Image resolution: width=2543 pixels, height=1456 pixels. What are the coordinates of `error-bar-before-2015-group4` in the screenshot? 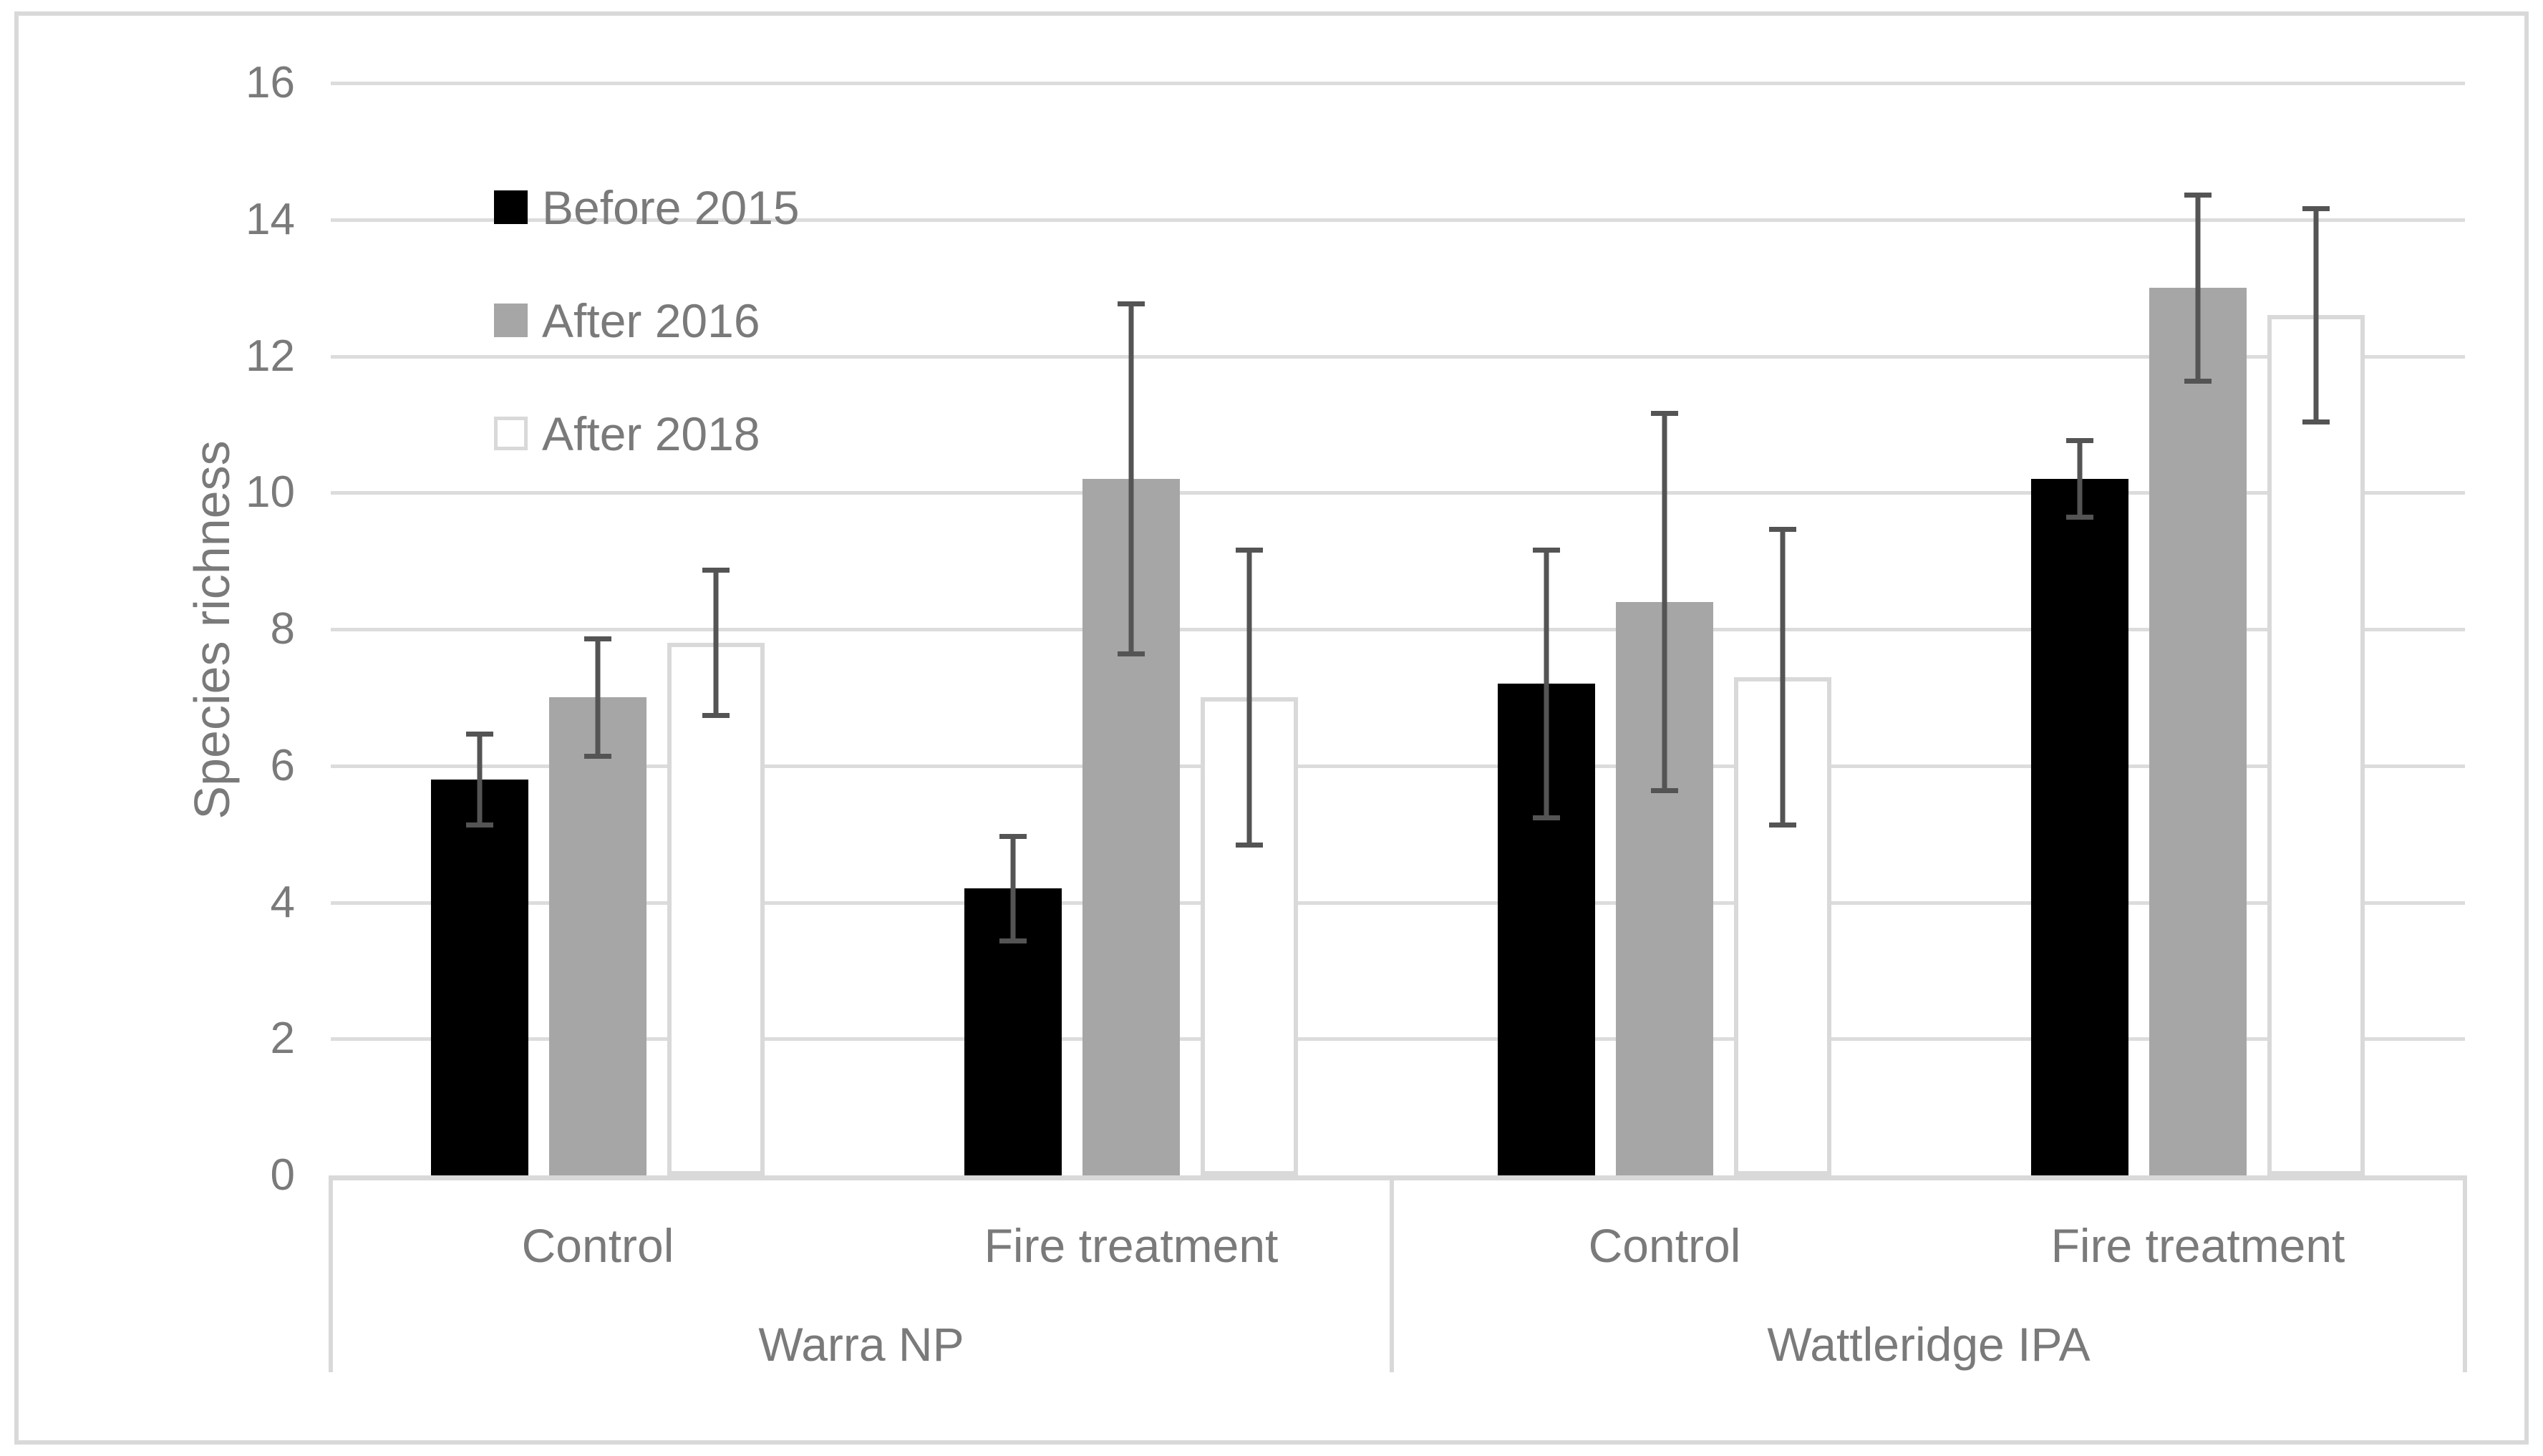 It's located at (2080, 478).